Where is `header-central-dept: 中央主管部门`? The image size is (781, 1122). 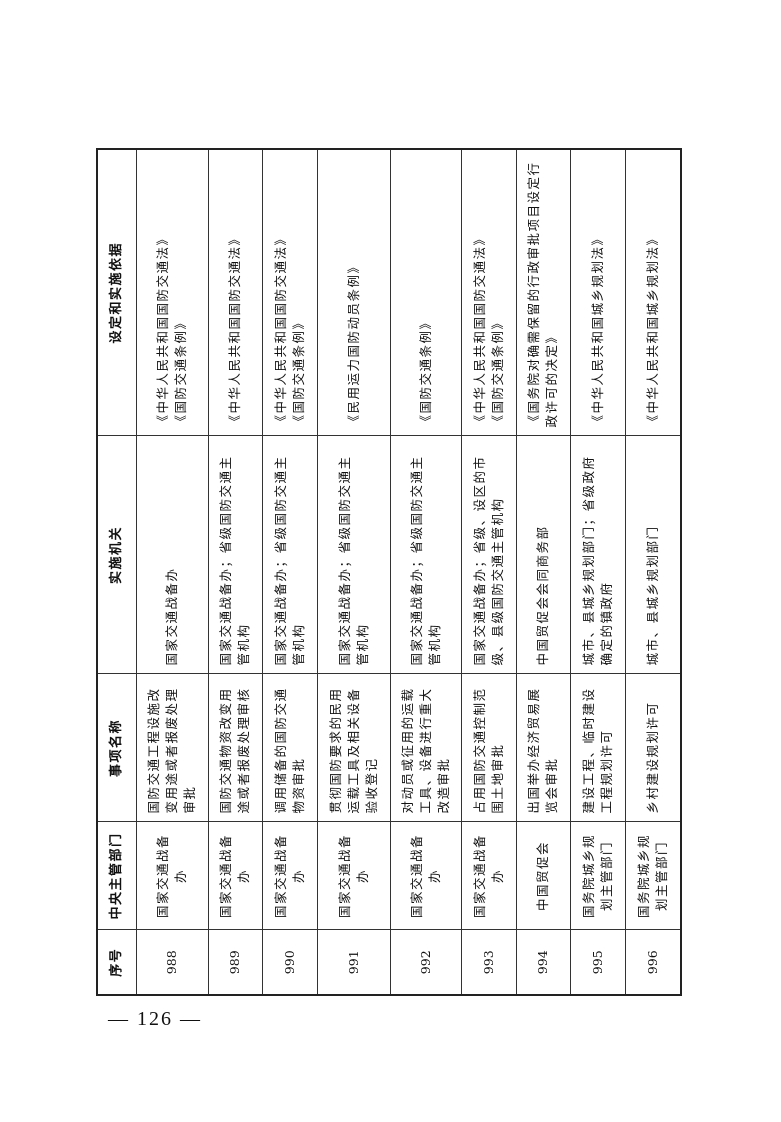
header-central-dept: 中央主管部门 is located at coordinates (116, 876).